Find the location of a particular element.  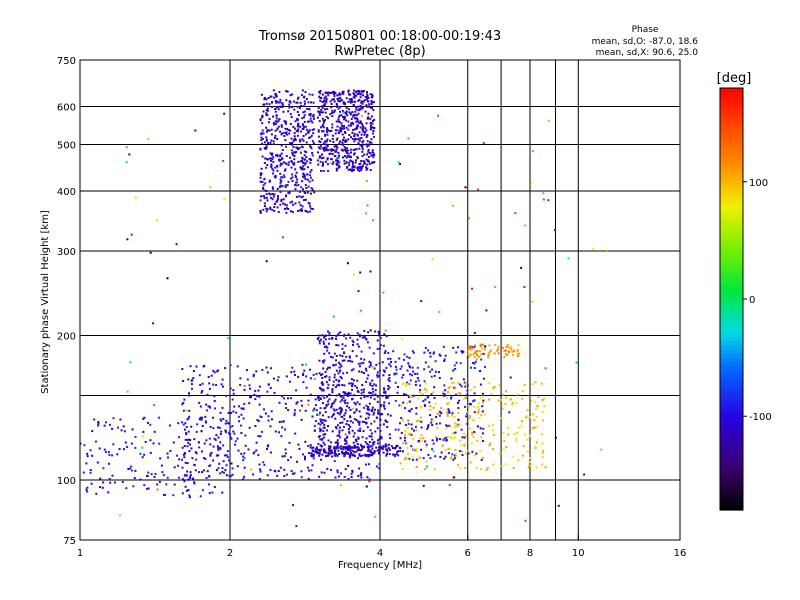

colorbar-tick-label: 0 is located at coordinates (752, 300).